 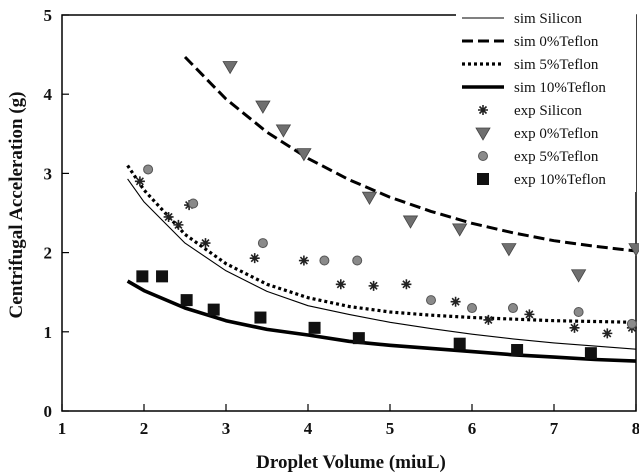 I want to click on x-tick-label: 8, so click(x=635, y=428).